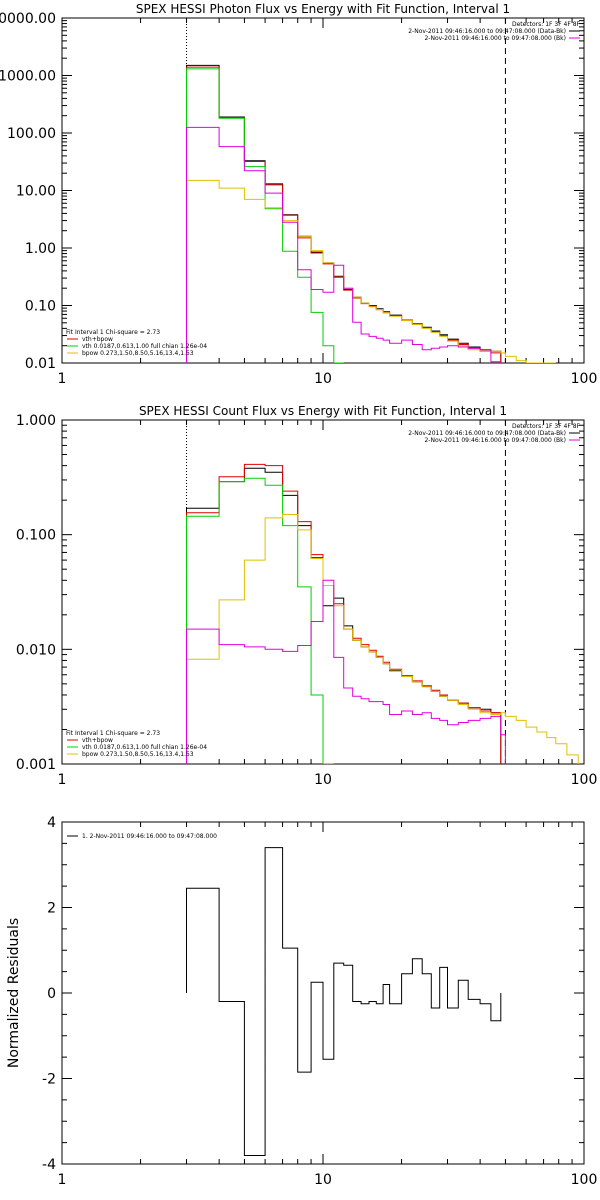 The image size is (600, 1200). I want to click on y-tick-label: 0.010, so click(36, 650).